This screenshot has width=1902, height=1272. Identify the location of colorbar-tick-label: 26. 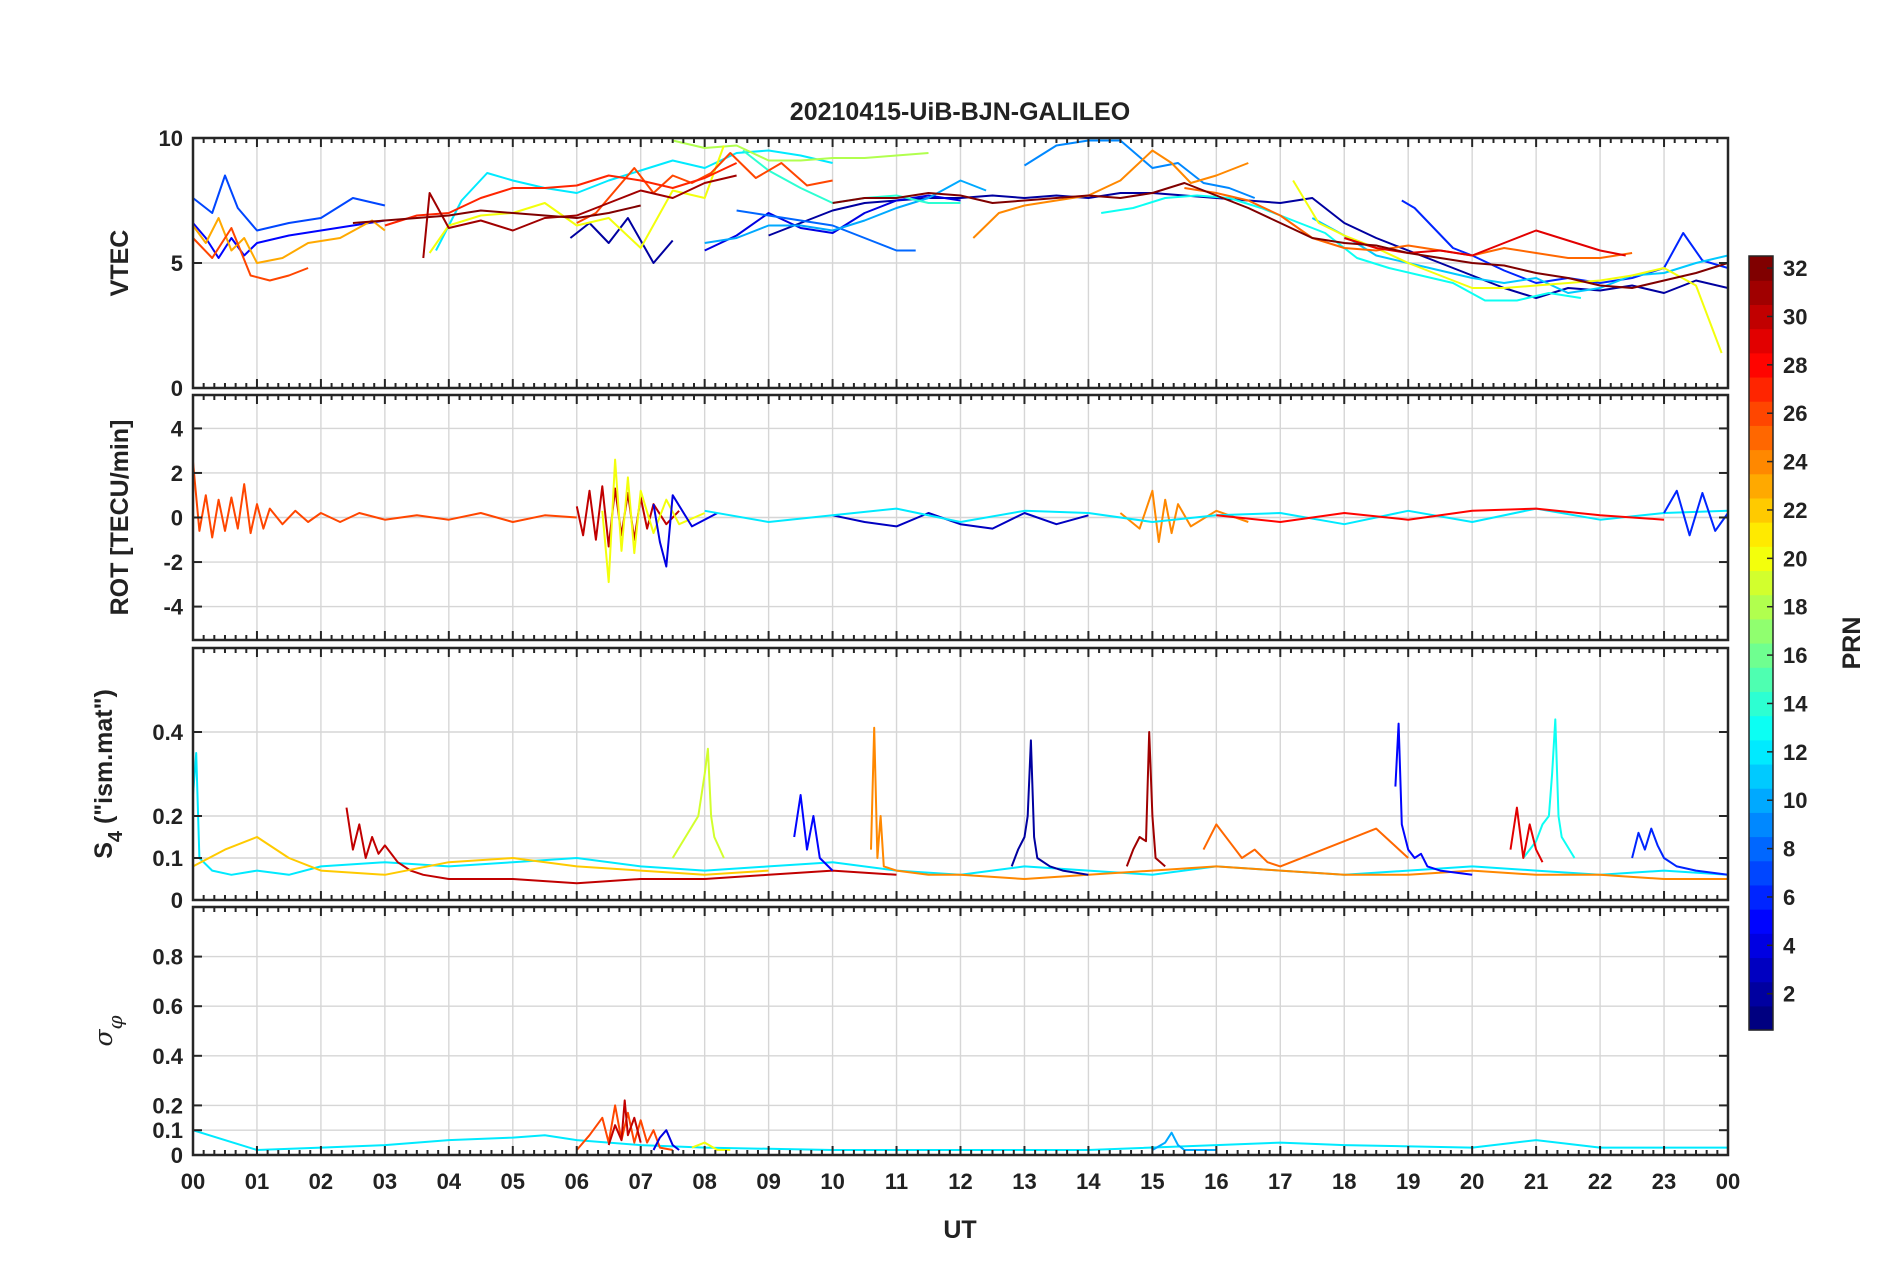
(1795, 413).